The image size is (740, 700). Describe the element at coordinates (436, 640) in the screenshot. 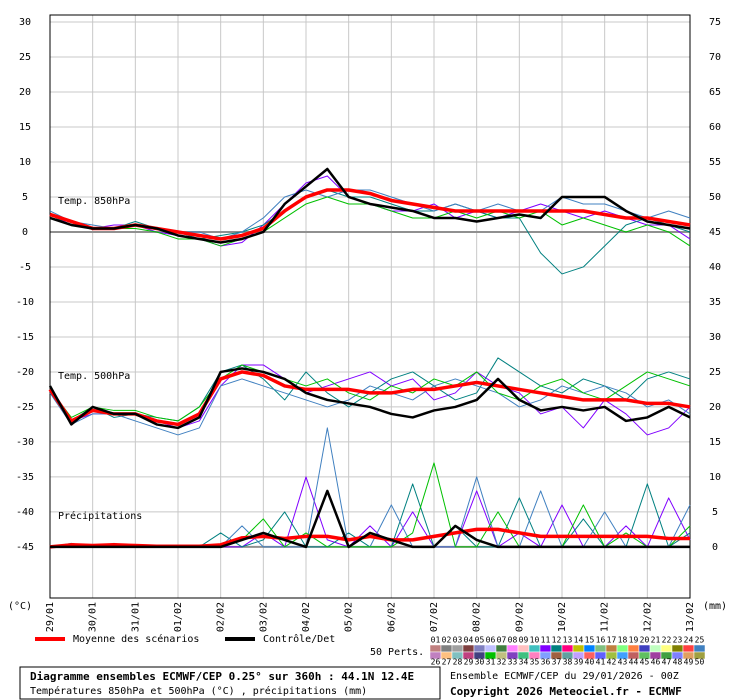

I see `member-label: 01` at that location.